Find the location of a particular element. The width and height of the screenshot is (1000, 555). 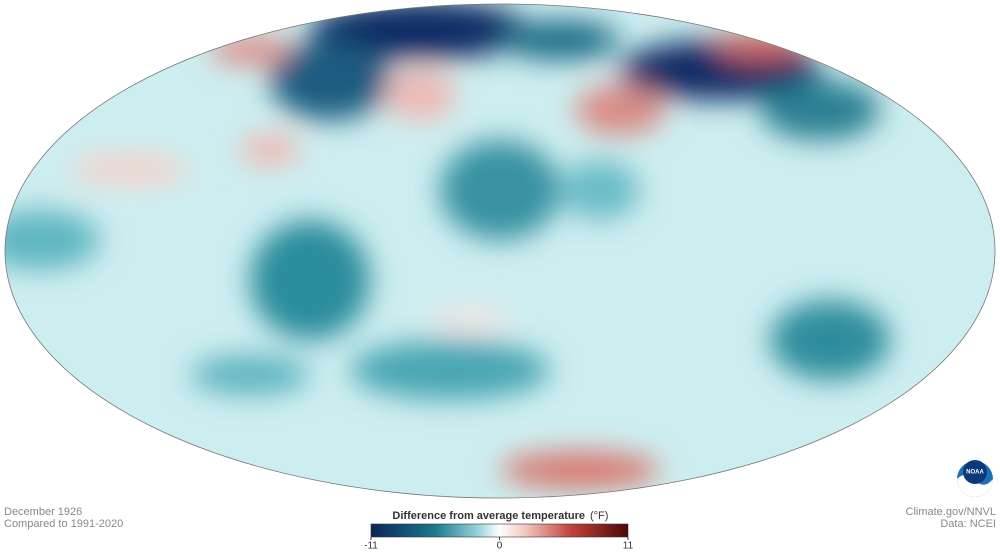

caption-baseline: Compared to 1991-2020 is located at coordinates (63, 524).